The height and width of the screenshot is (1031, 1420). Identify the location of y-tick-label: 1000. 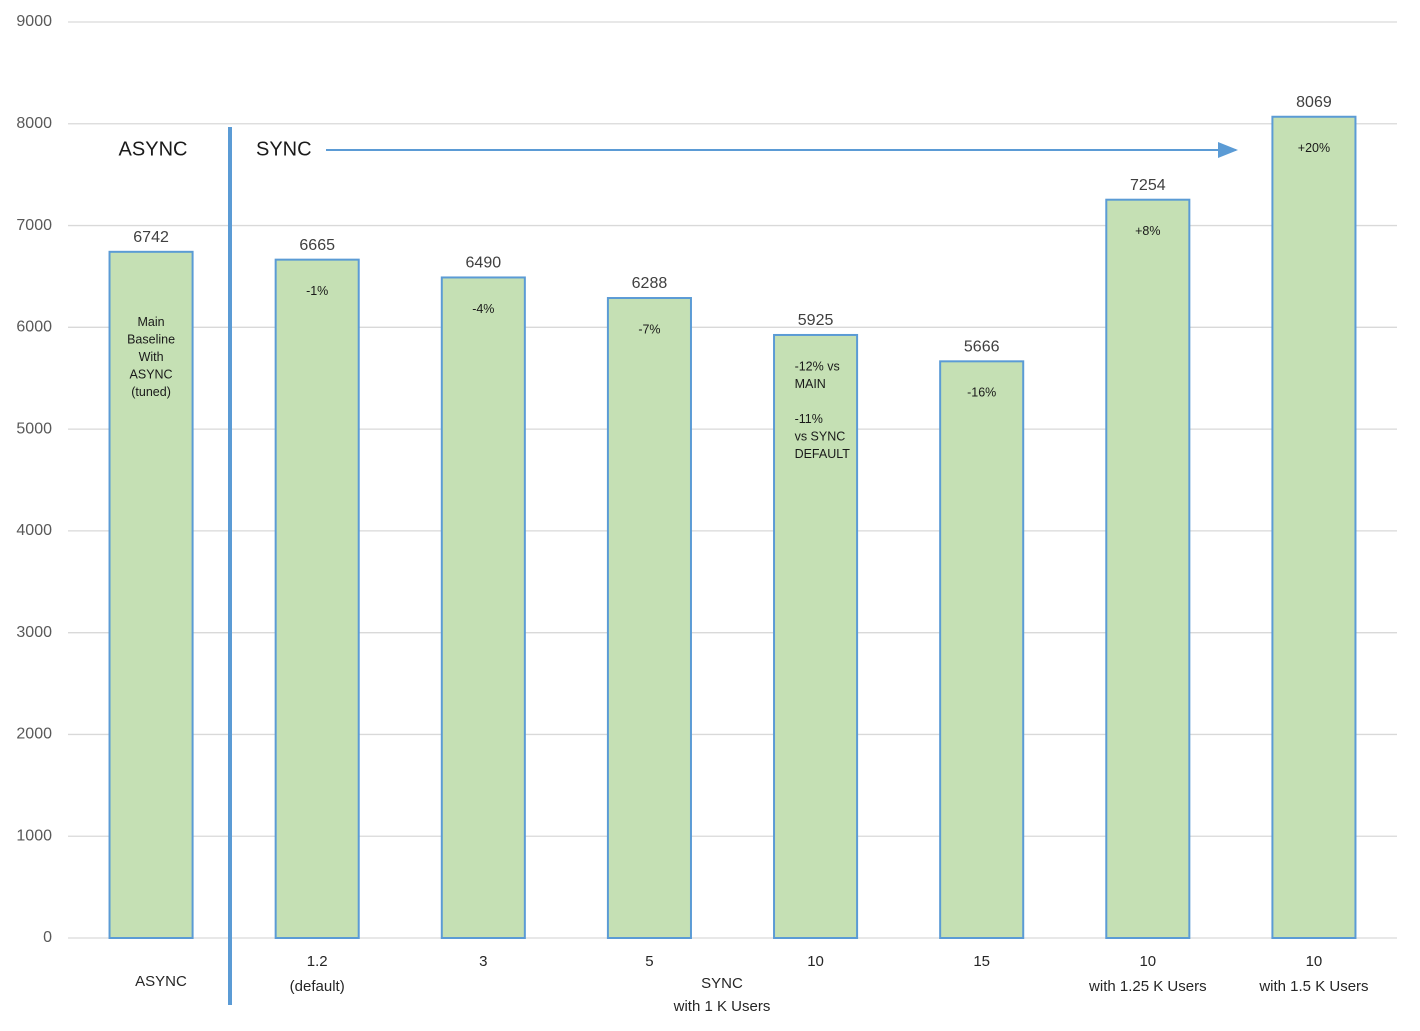
(34, 835).